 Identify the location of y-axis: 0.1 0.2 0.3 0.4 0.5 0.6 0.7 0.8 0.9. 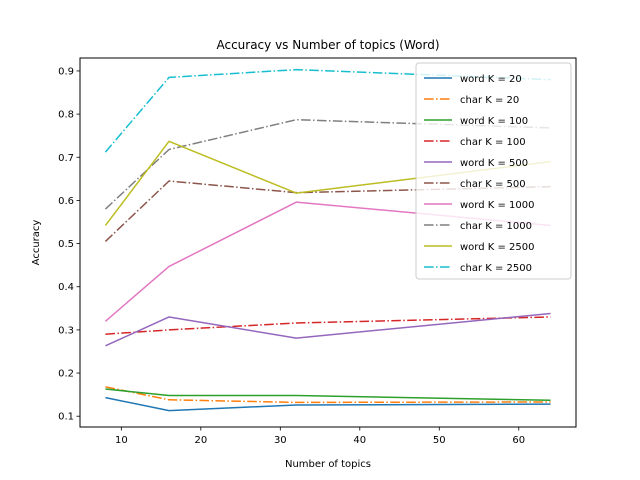
(69, 244).